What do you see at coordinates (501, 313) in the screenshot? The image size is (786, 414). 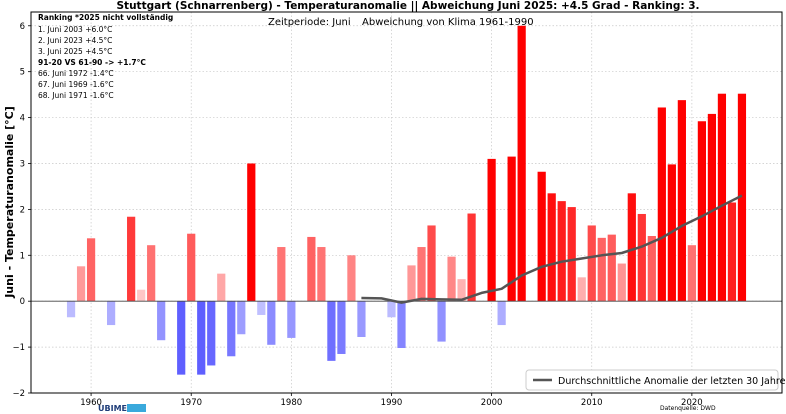 I see `bar-2001` at bounding box center [501, 313].